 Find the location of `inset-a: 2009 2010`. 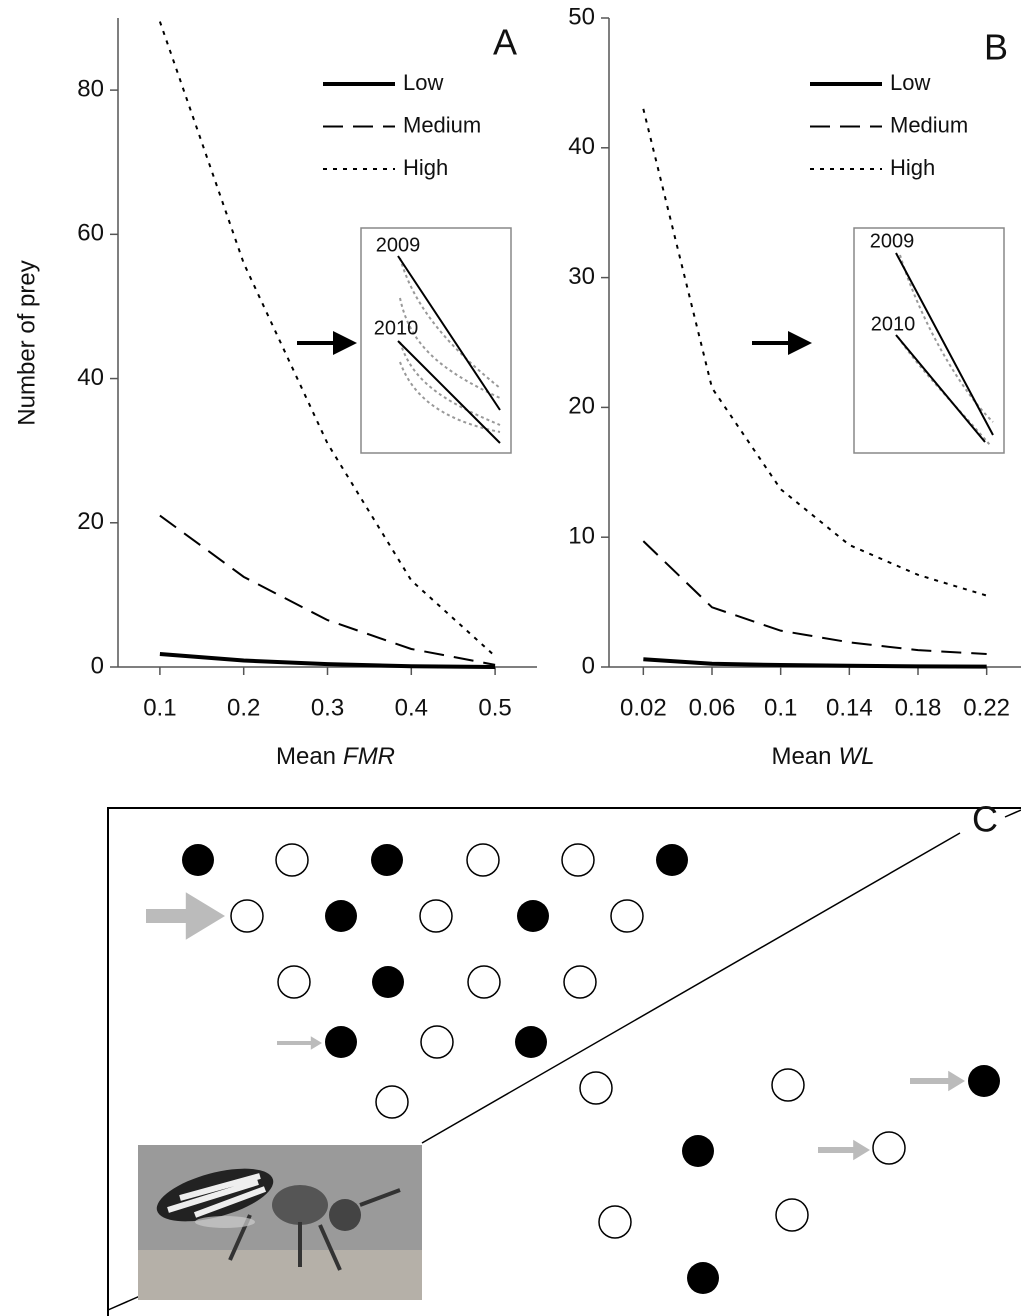

inset-a: 2009 2010 is located at coordinates (404, 340).